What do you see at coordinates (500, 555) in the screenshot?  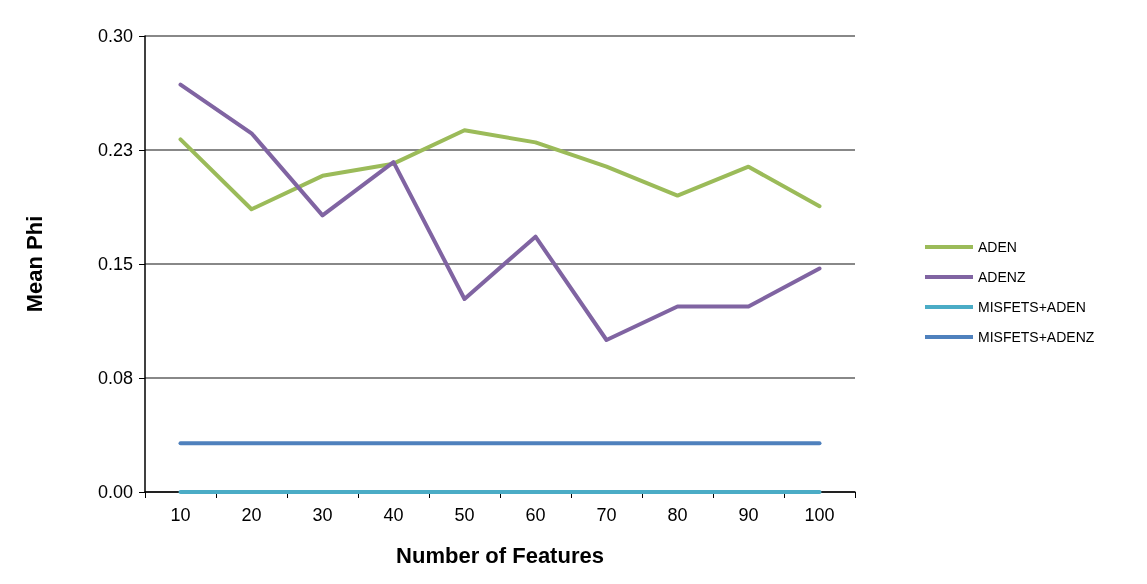 I see `x-axis-title: Number of Features` at bounding box center [500, 555].